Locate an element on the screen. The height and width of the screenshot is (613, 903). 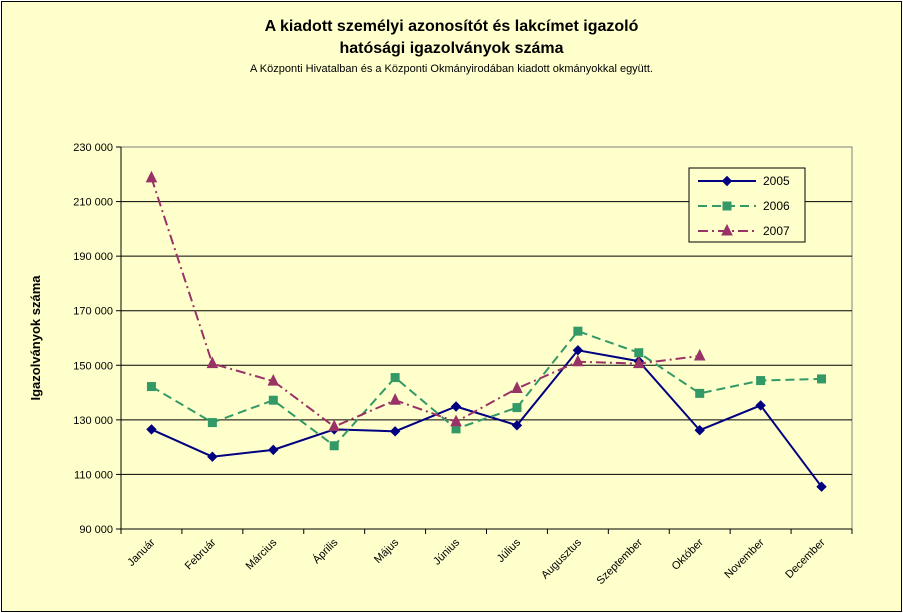
x-tick-label: Március is located at coordinates (262, 554).